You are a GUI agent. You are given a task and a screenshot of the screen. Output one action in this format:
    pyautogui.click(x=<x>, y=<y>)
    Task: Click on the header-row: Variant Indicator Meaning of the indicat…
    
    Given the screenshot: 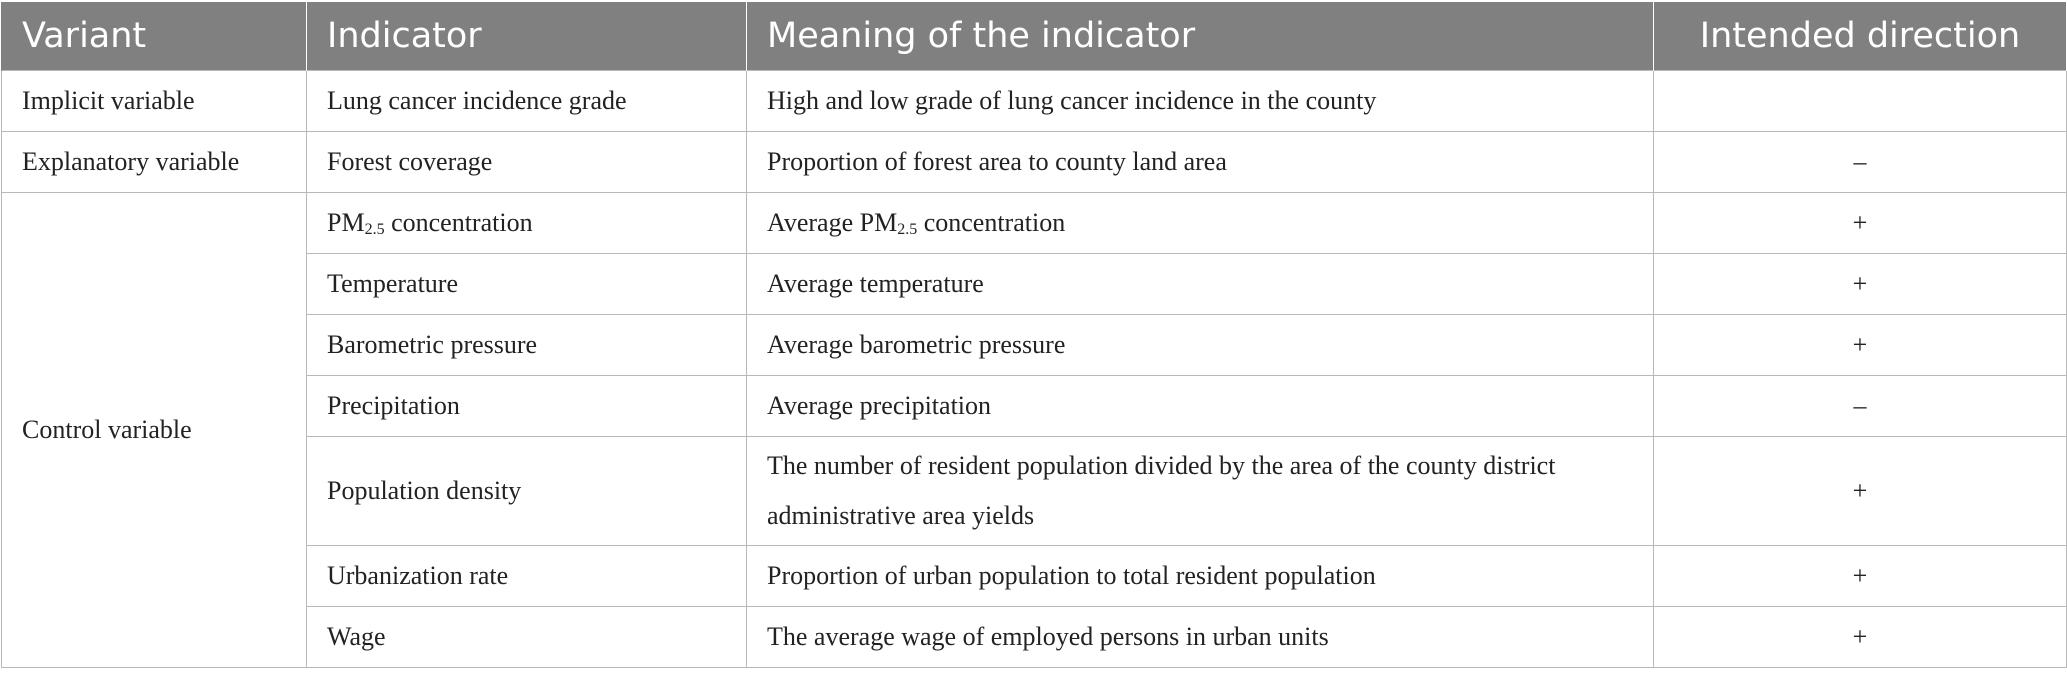 What is the action you would take?
    pyautogui.click(x=1034, y=36)
    